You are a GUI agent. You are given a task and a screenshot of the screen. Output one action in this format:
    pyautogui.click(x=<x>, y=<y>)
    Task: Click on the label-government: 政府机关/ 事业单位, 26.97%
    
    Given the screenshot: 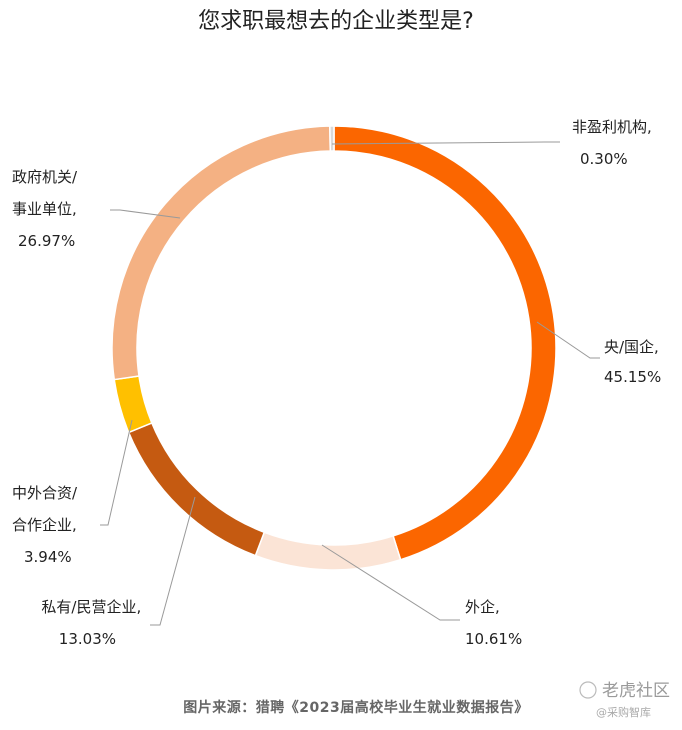 What is the action you would take?
    pyautogui.click(x=47, y=209)
    